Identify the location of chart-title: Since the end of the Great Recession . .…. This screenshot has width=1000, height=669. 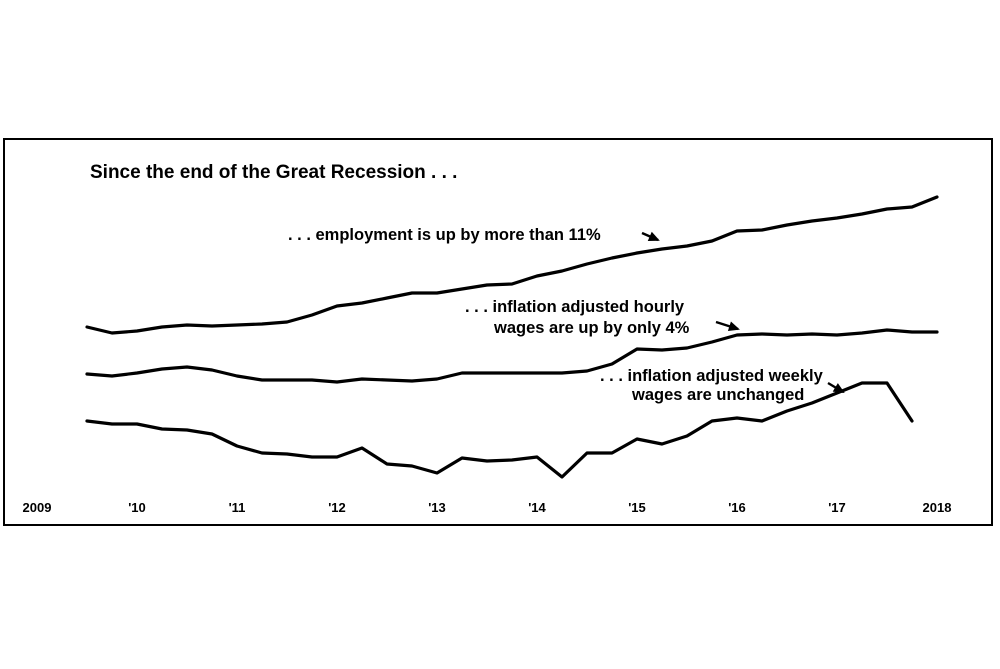
(273, 172).